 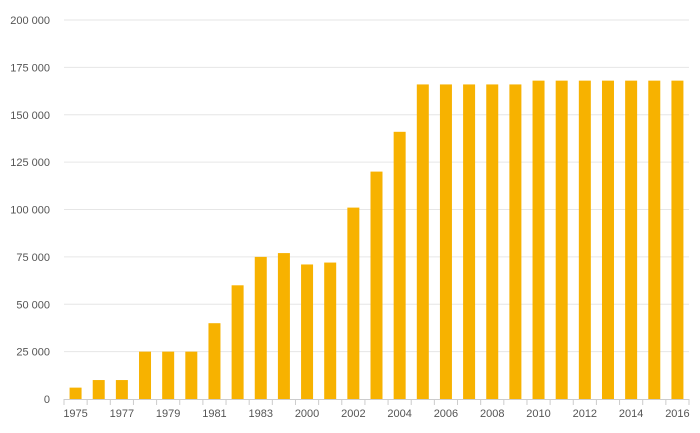 What do you see at coordinates (33, 353) in the screenshot?
I see `y-tick-label: 25 000` at bounding box center [33, 353].